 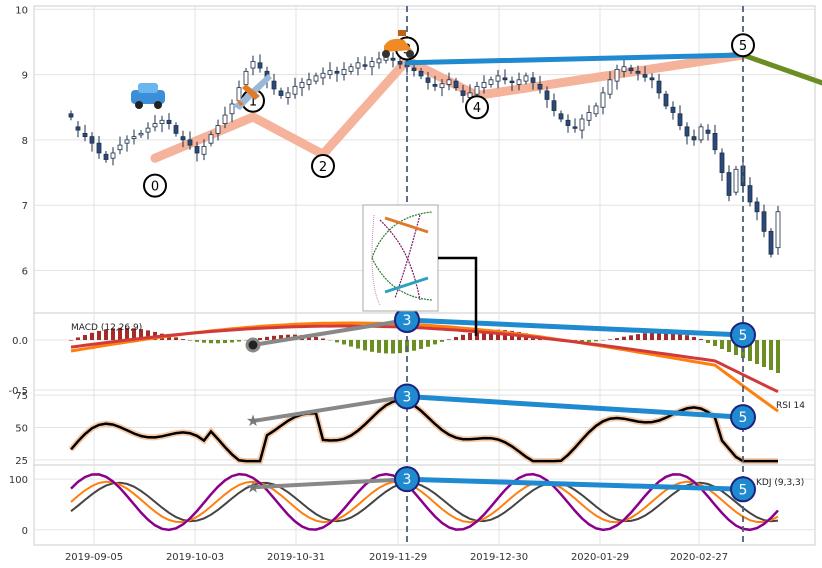 I want to click on indicator-wave-text: 5, so click(x=743, y=490).